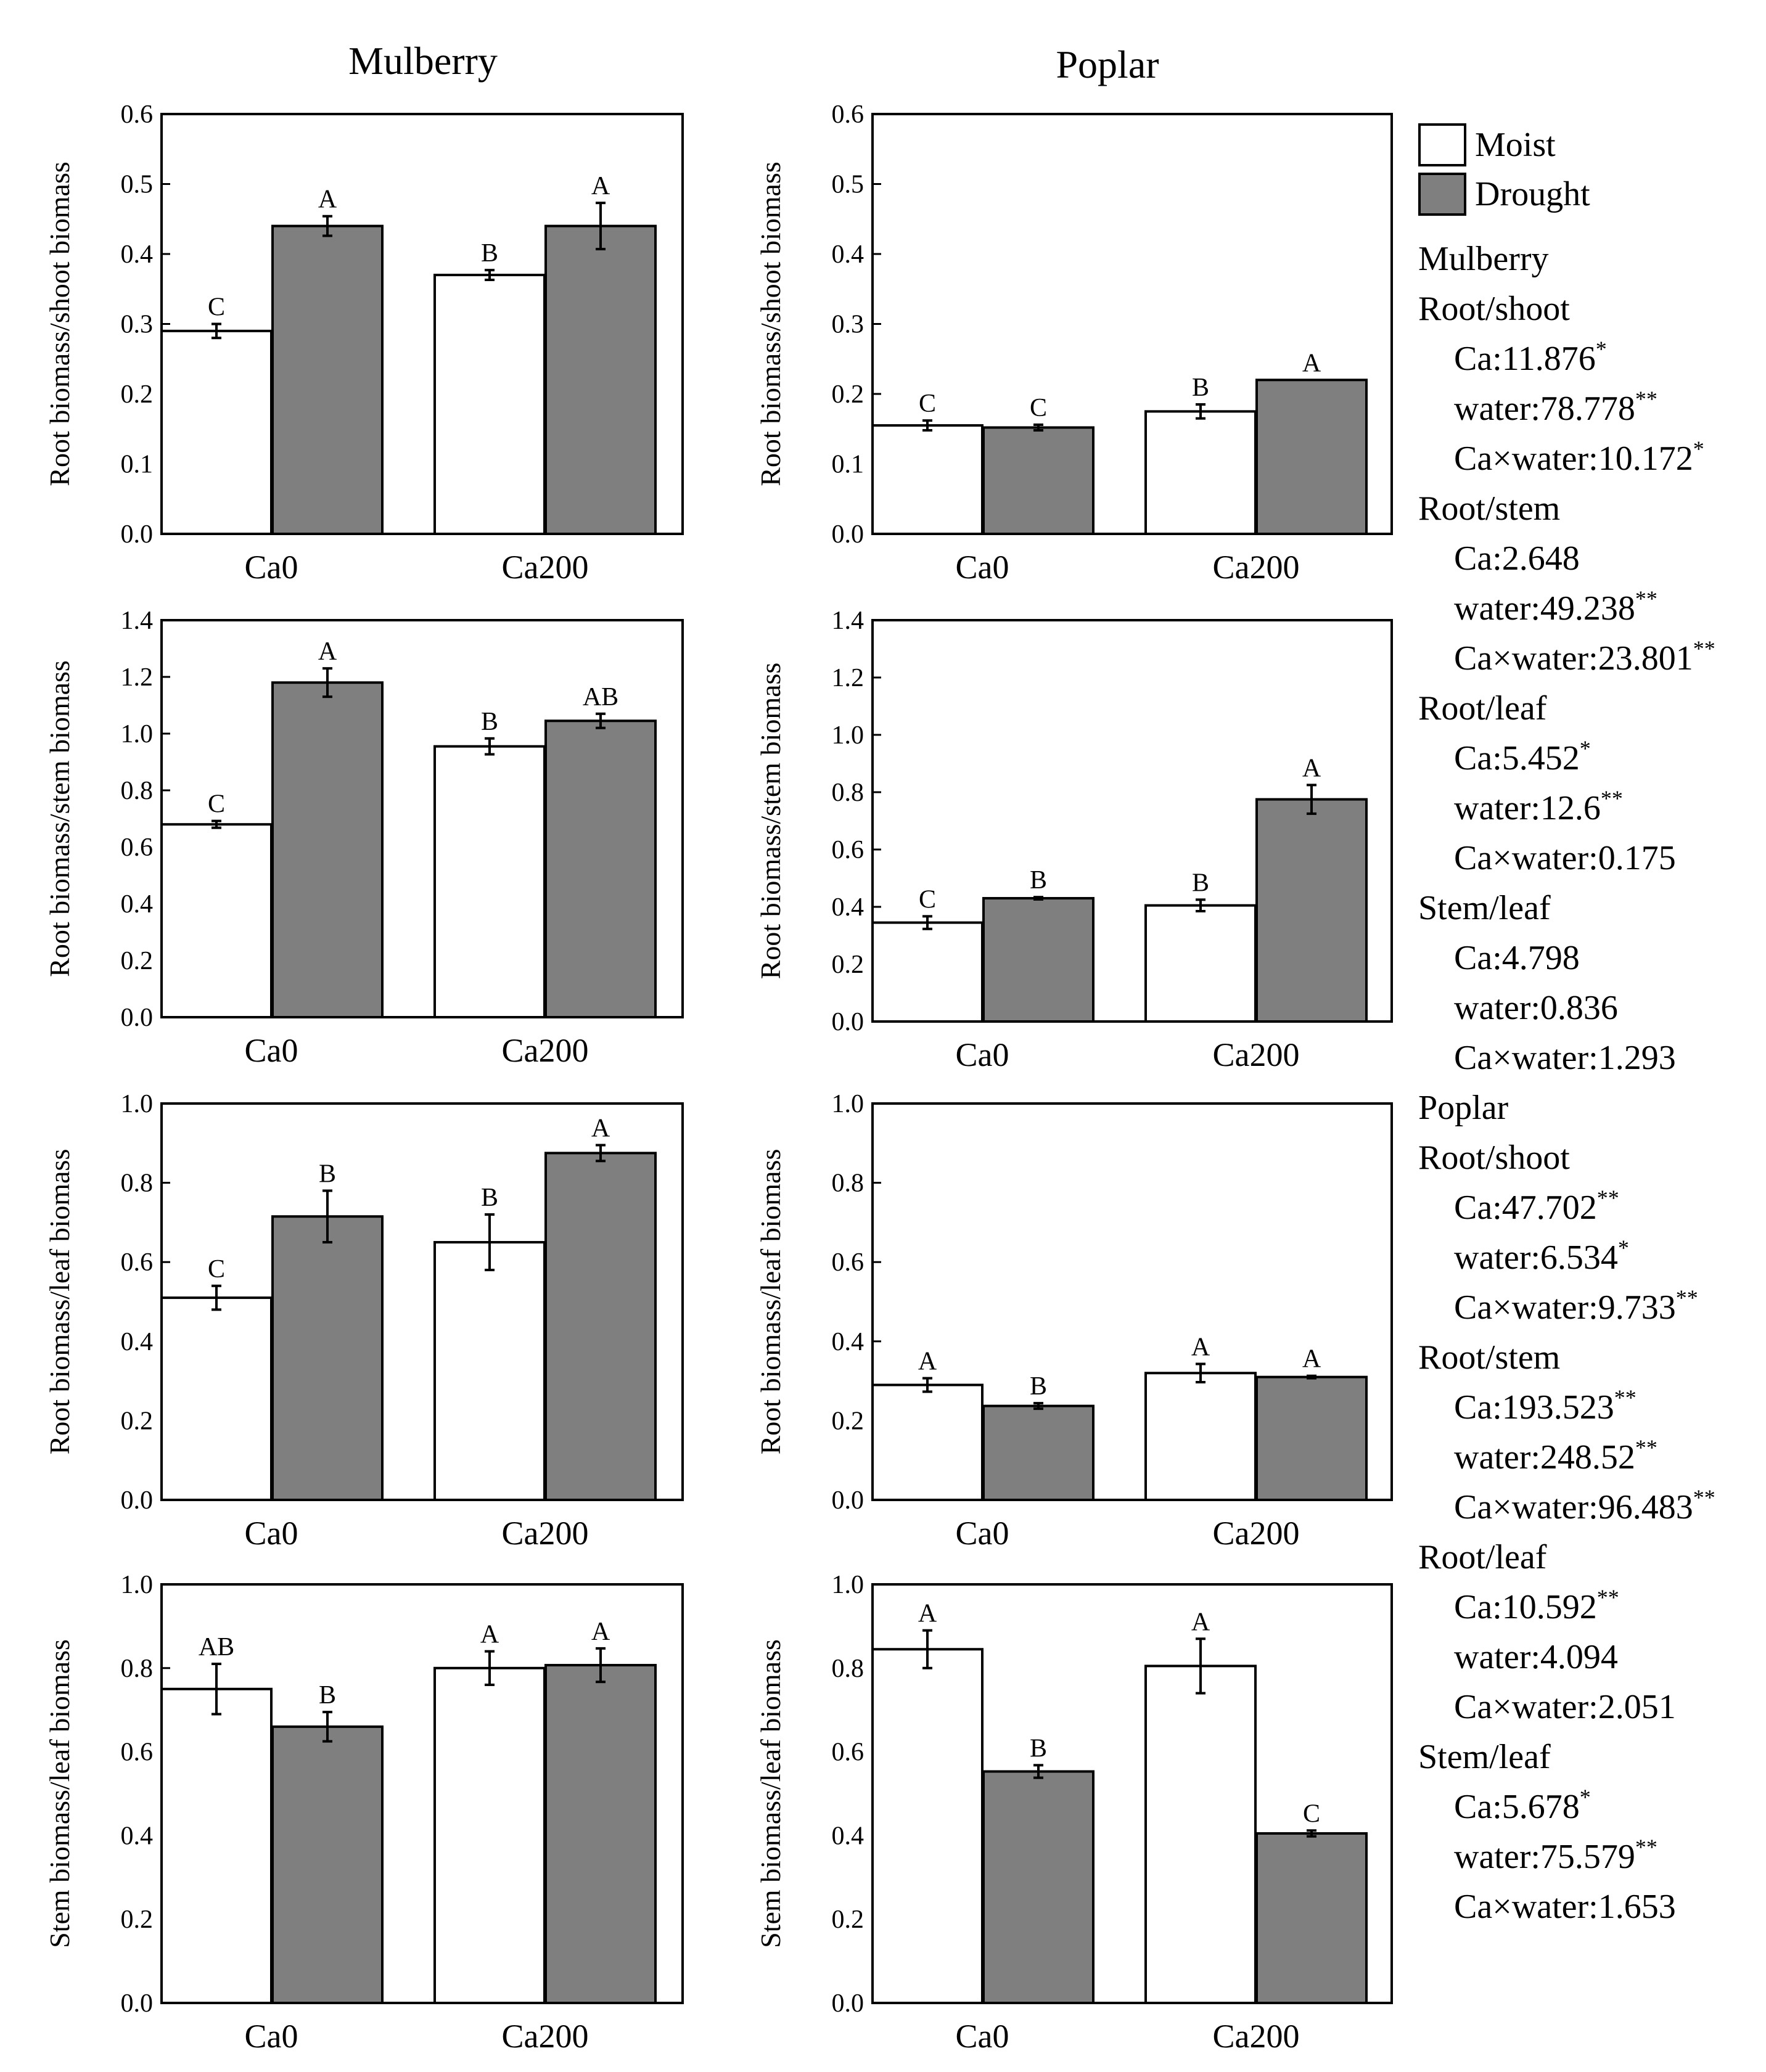  I want to click on poplar-root-shoot-ytick-label: 0.1, so click(848, 465).